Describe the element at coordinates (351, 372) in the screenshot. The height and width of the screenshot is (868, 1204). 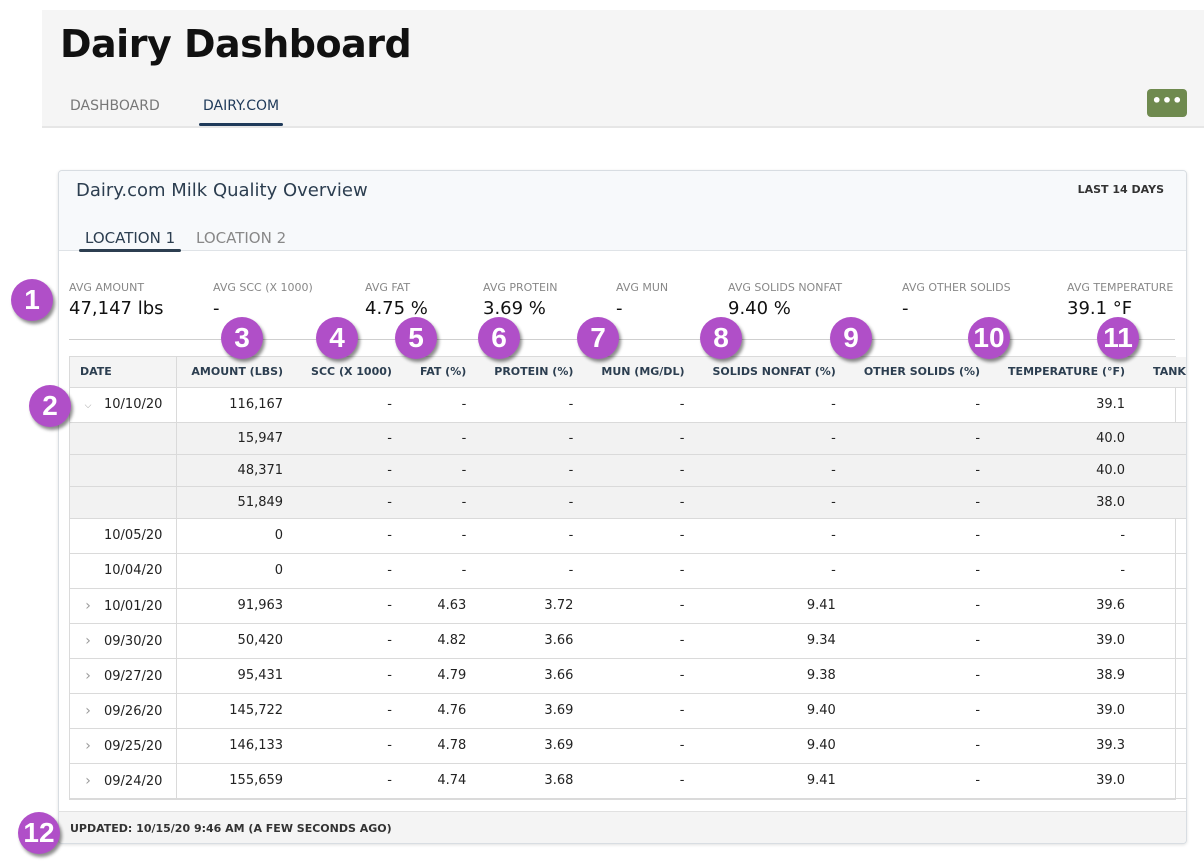
I see `column-header: SCC (X 1000)` at that location.